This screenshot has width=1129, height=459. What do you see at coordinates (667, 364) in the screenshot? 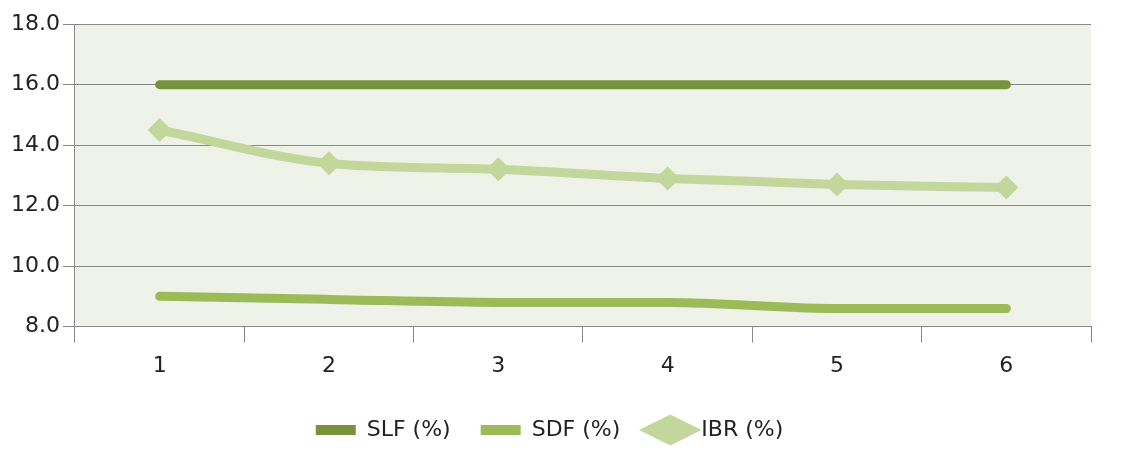
I see `x-tick-label: 4` at bounding box center [667, 364].